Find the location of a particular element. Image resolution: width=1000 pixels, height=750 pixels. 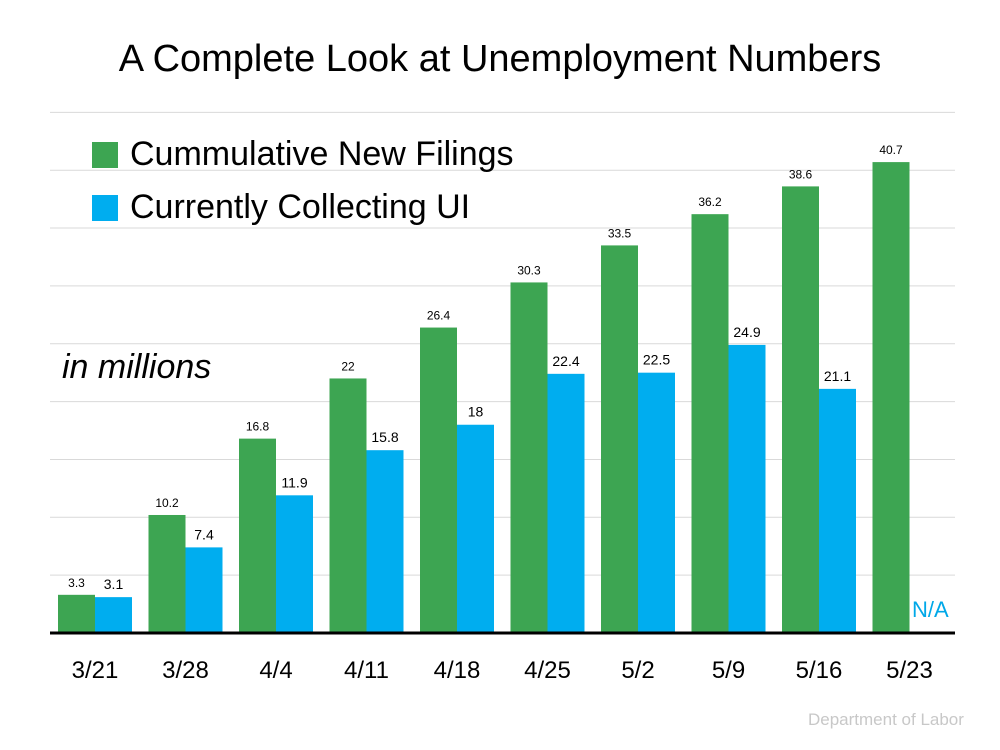

x-tick-label: 4/11 is located at coordinates (366, 670).